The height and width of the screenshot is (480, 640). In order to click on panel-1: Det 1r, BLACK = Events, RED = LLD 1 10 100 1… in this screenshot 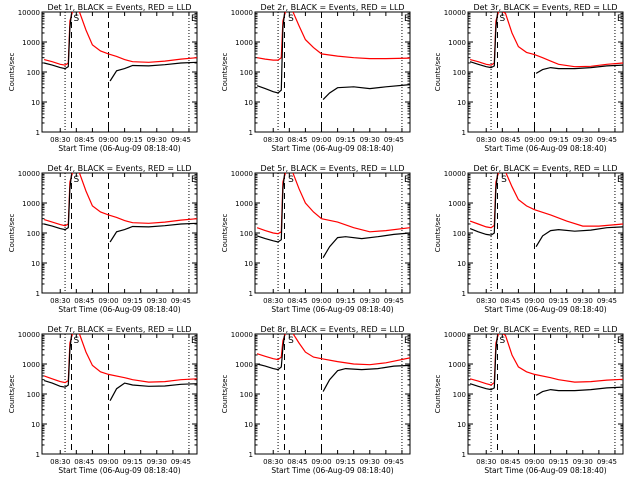, I will do `click(103, 78)`.